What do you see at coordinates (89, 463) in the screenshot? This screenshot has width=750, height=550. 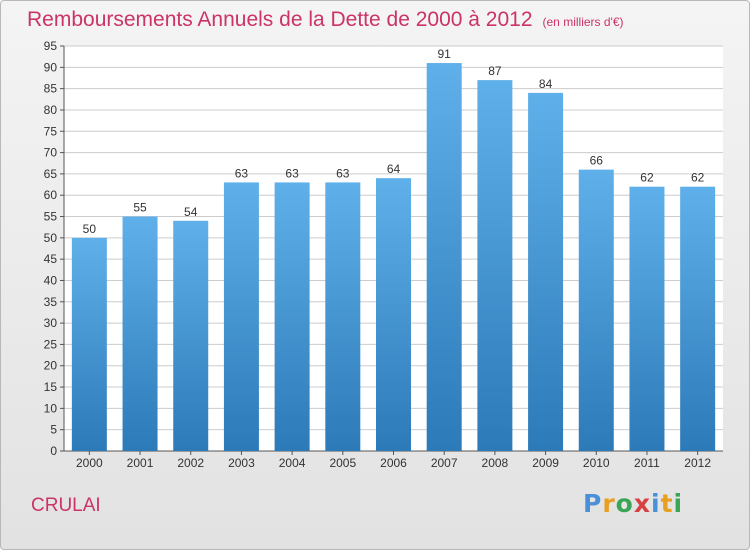 I see `x-tick-label: 2000` at bounding box center [89, 463].